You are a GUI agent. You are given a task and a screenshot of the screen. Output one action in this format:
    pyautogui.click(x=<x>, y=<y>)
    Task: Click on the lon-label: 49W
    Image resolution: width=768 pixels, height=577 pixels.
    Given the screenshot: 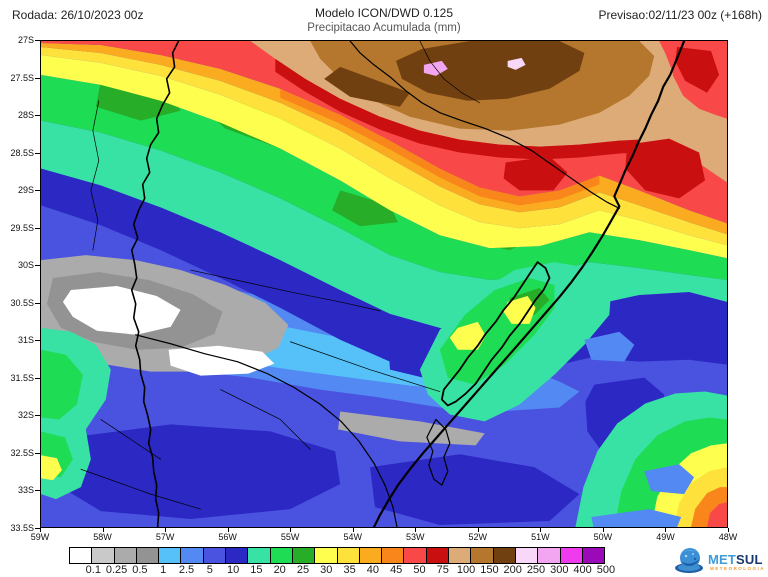 What is the action you would take?
    pyautogui.click(x=665, y=537)
    